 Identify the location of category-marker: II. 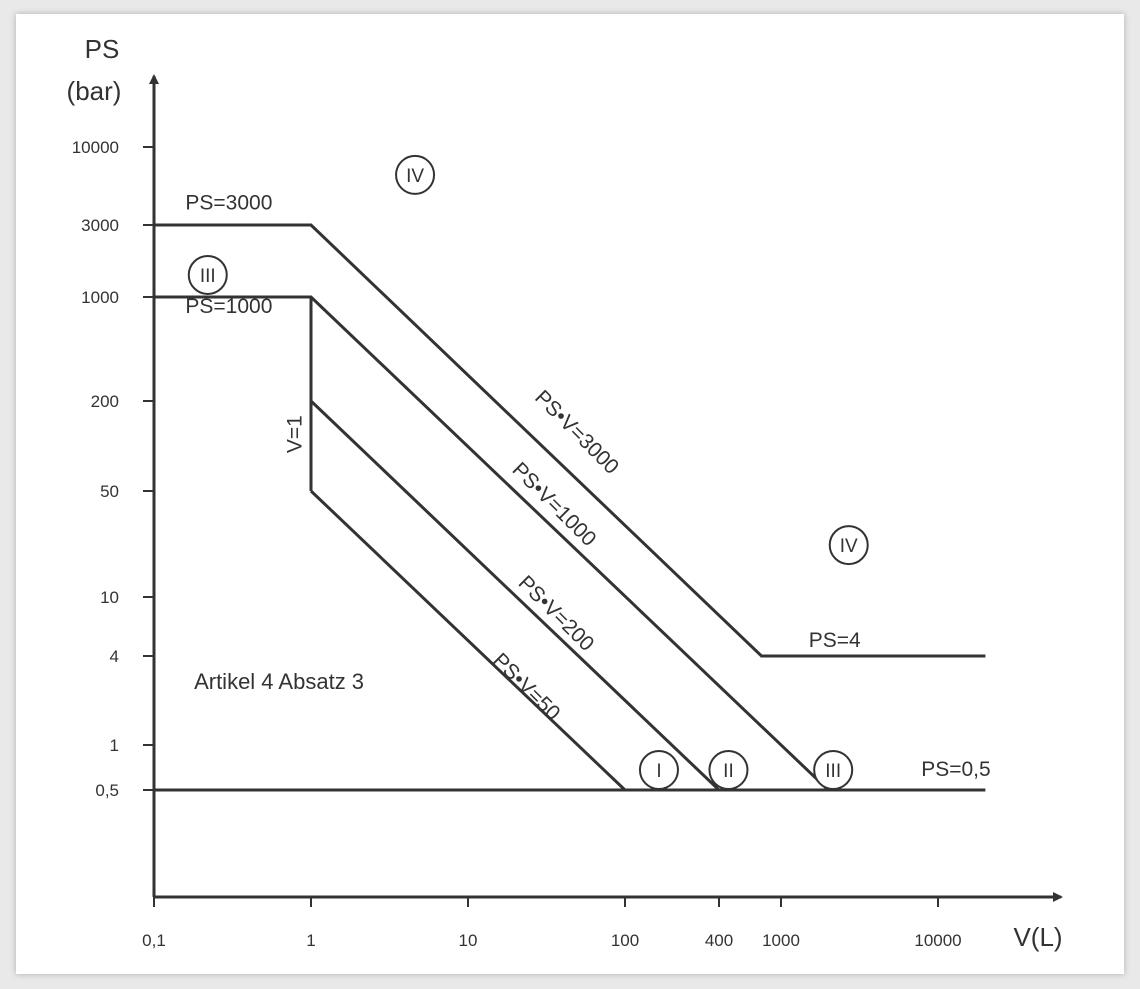
(728, 770).